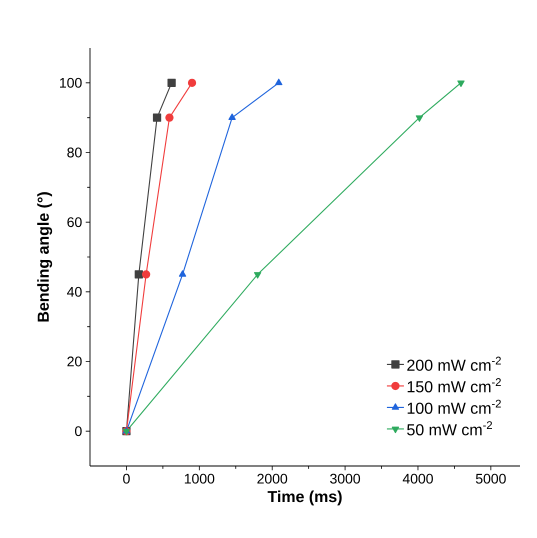 This screenshot has height=538, width=537. Describe the element at coordinates (74, 291) in the screenshot. I see `y-tick-label: 40` at that location.